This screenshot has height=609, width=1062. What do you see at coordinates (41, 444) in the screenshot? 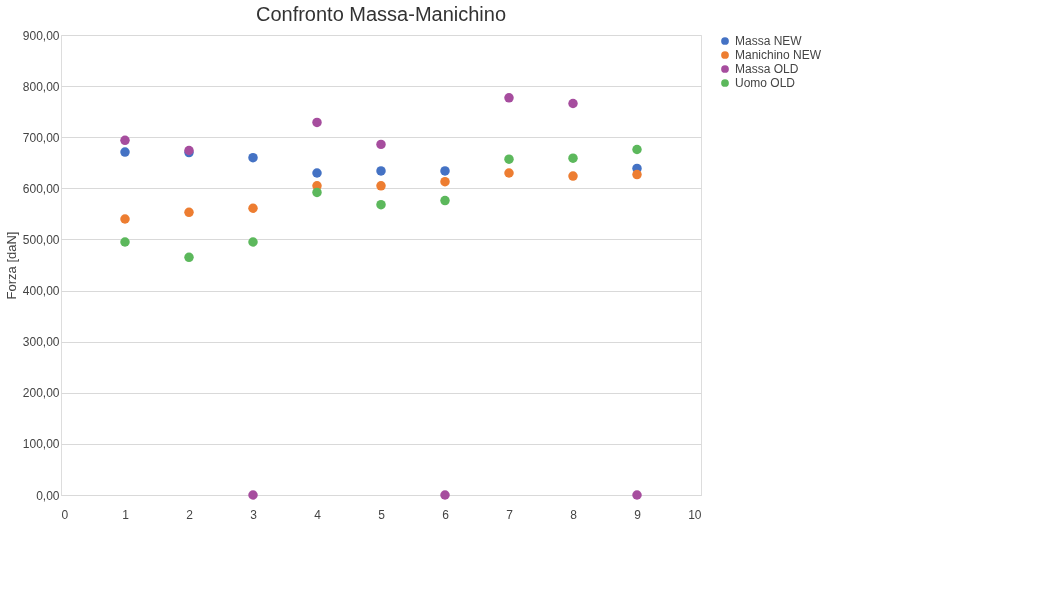
I see `y-tick-label: 100,00` at bounding box center [41, 444].